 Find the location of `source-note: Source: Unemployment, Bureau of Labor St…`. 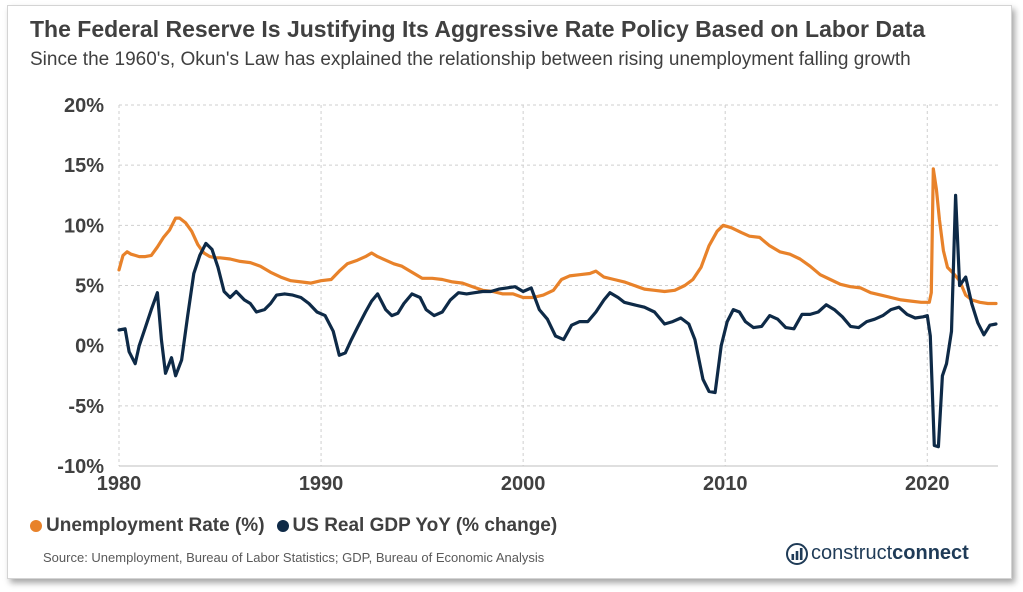

source-note: Source: Unemployment, Bureau of Labor St… is located at coordinates (294, 557).